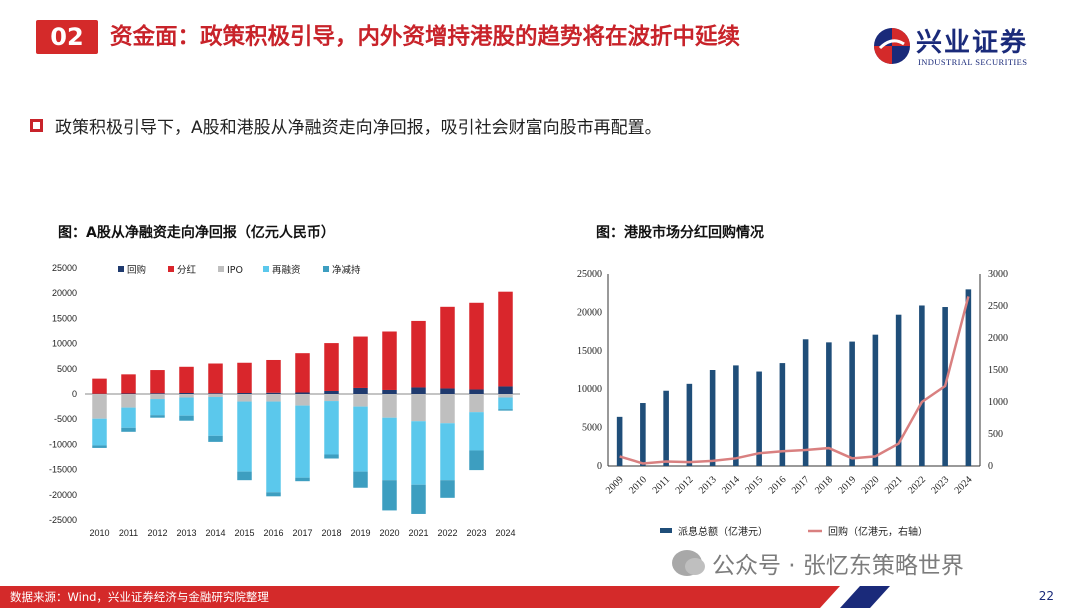 The height and width of the screenshot is (608, 1080). What do you see at coordinates (476, 533) in the screenshot?
I see `x-tick-label: 2023` at bounding box center [476, 533].